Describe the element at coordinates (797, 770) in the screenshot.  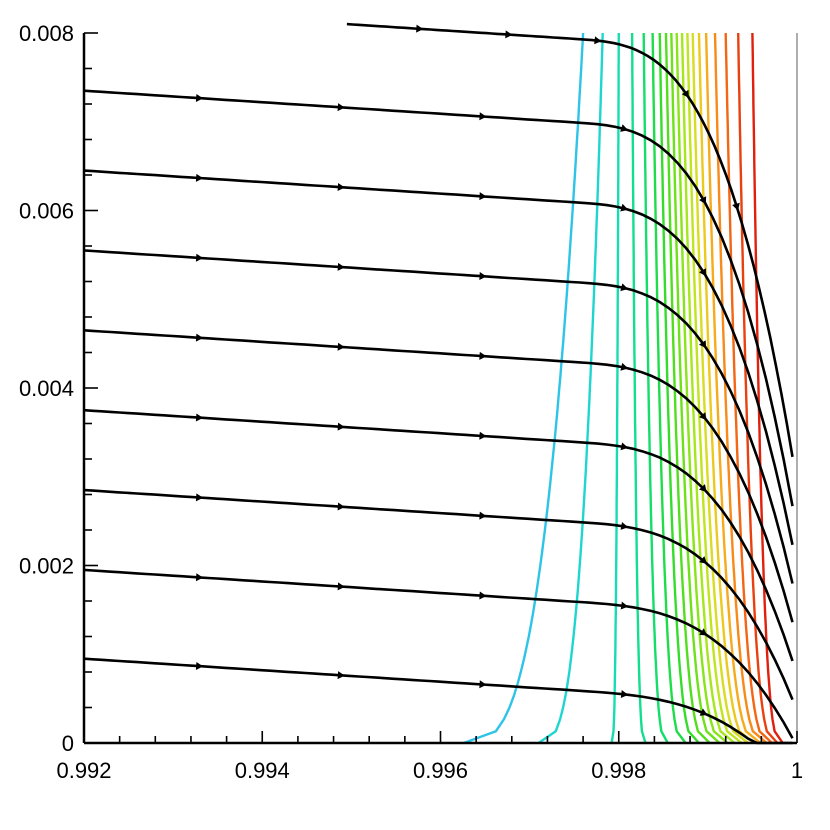
I see `x-tick-label: 1` at that location.